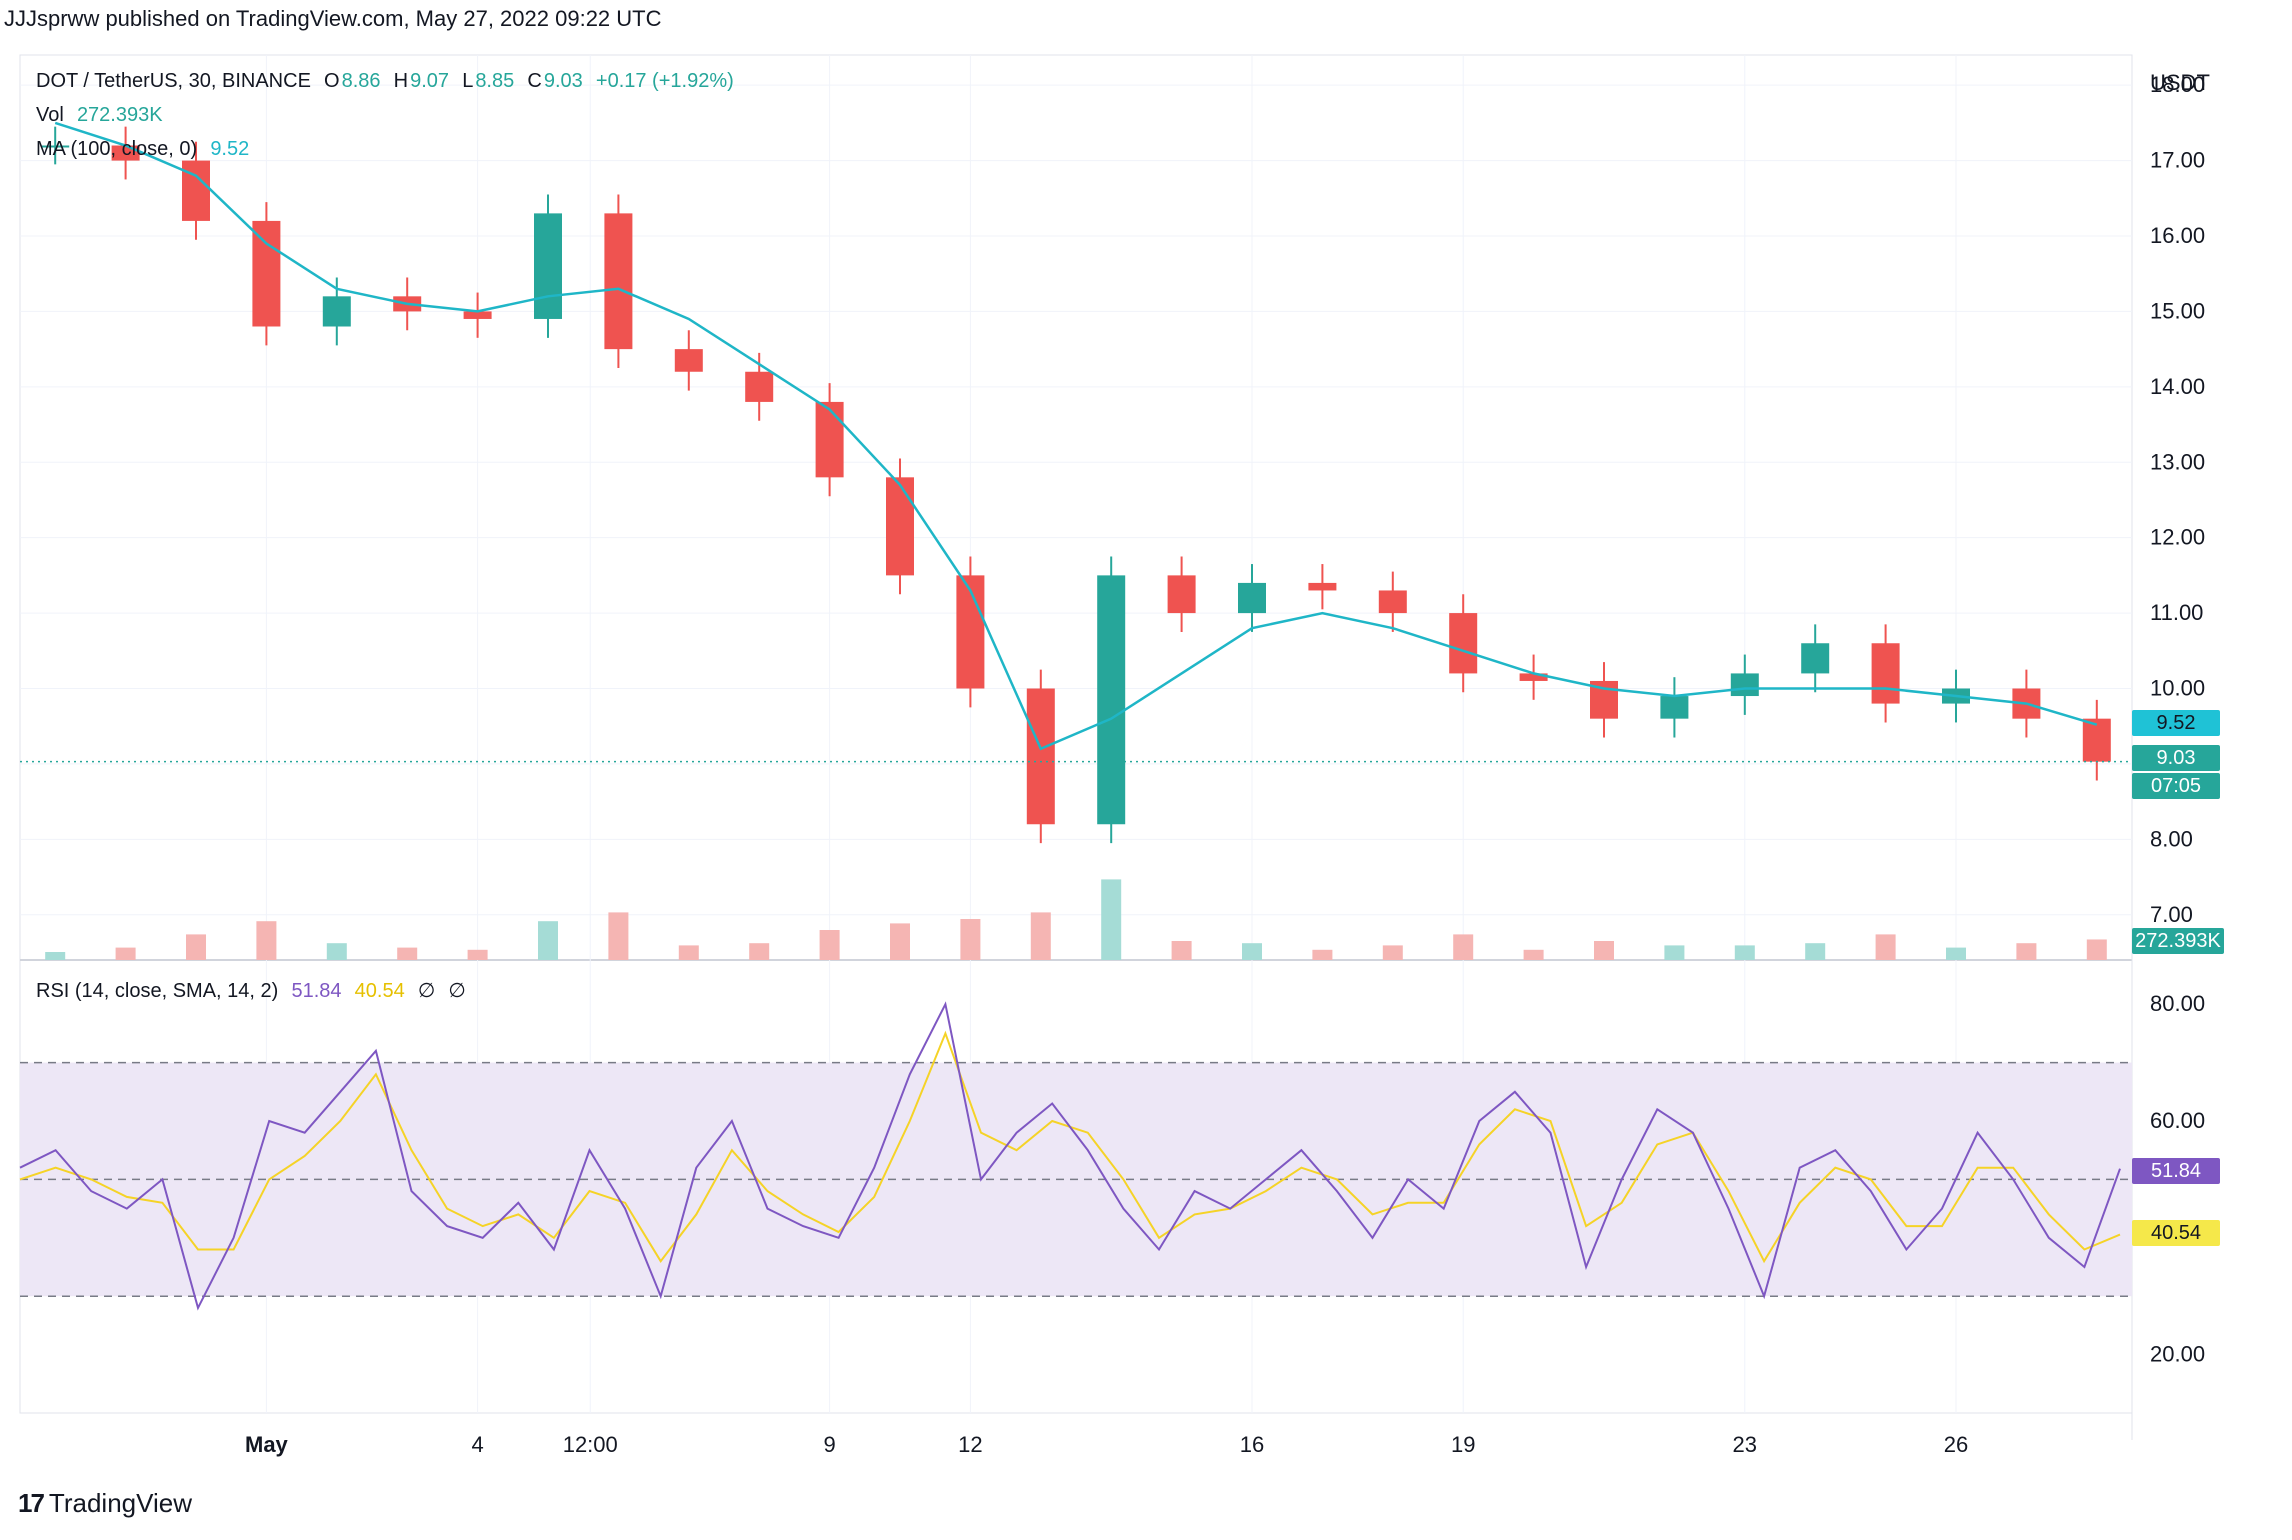 Image resolution: width=2292 pixels, height=1540 pixels. Describe the element at coordinates (563, 81) in the screenshot. I see `close-value: 9.03` at that location.